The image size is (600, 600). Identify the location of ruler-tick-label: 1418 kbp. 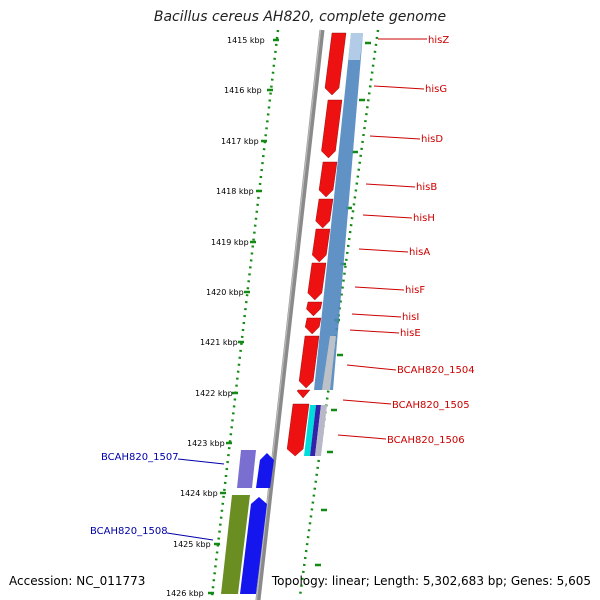
(235, 191).